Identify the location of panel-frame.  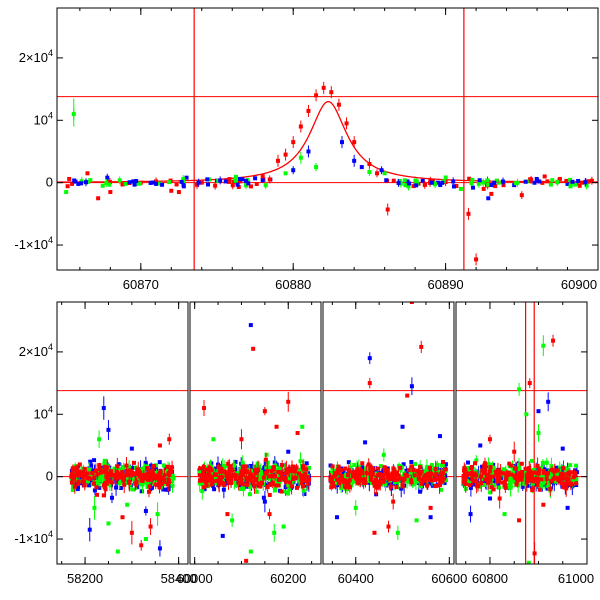
(255, 433).